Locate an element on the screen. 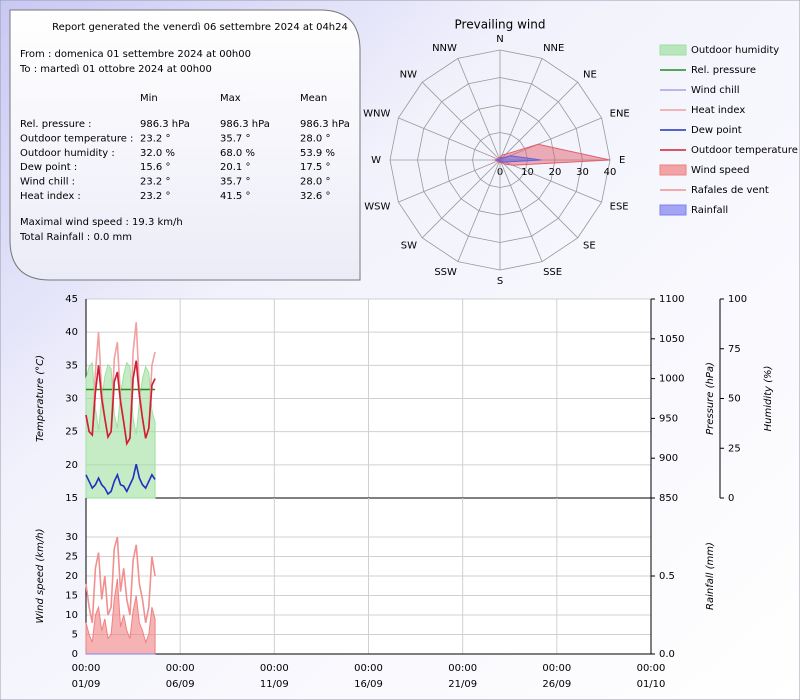  y-tick-label: 5 is located at coordinates (75, 635).